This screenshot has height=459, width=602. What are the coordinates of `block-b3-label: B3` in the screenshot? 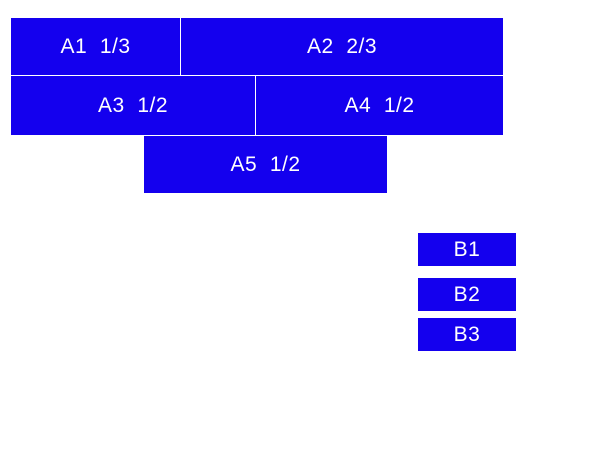 It's located at (467, 334).